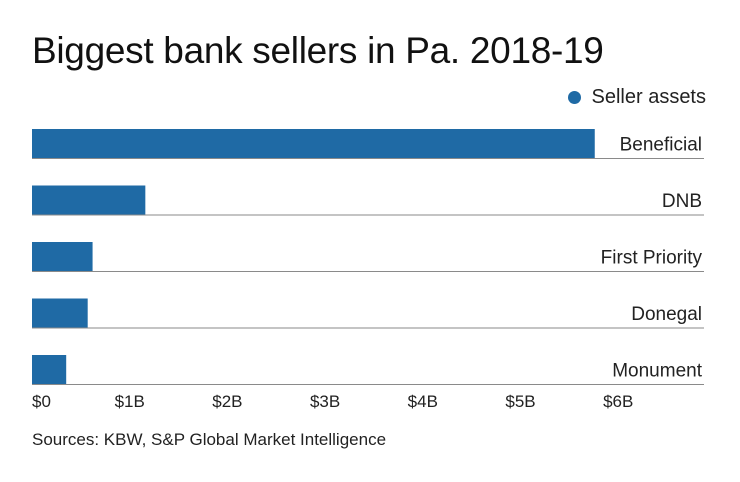 The width and height of the screenshot is (740, 482). I want to click on x-tick-label: $2B, so click(227, 401).